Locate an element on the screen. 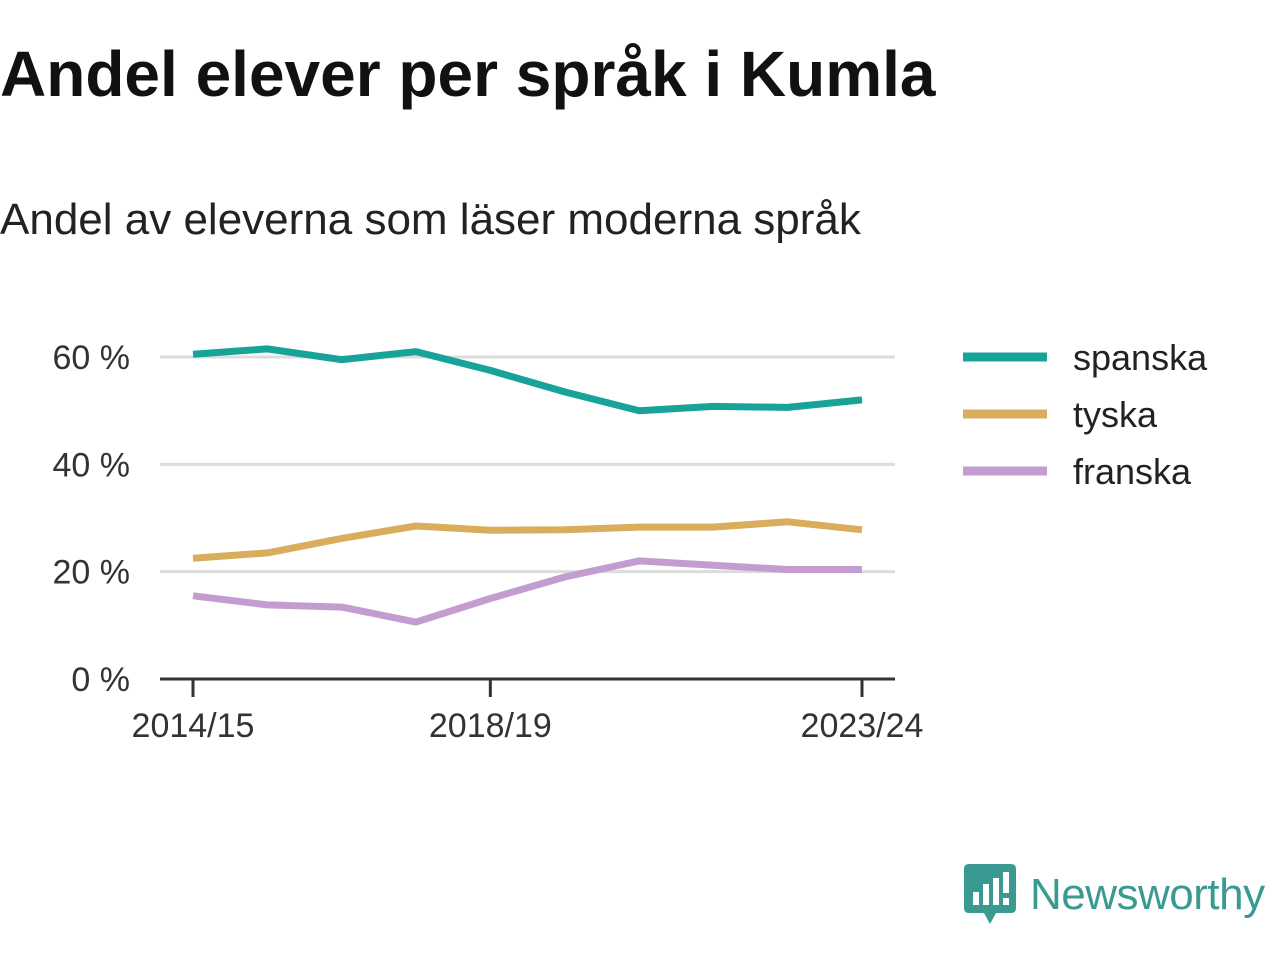  brand: Newsworthy is located at coordinates (1114, 895).